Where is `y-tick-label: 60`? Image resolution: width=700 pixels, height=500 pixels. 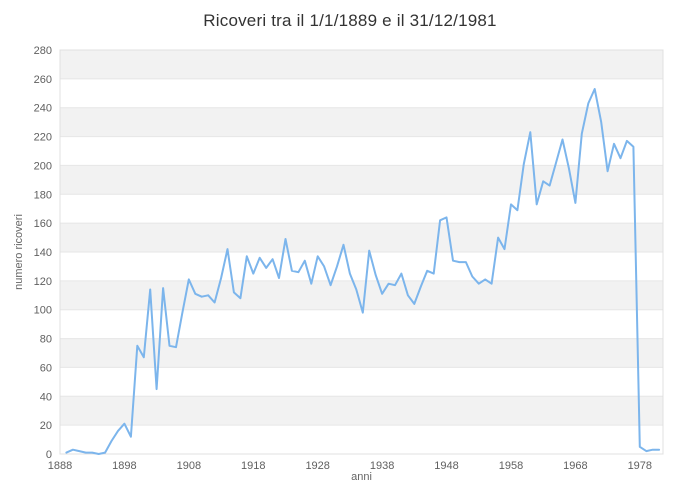 y-tick-label: 60 is located at coordinates (46, 368).